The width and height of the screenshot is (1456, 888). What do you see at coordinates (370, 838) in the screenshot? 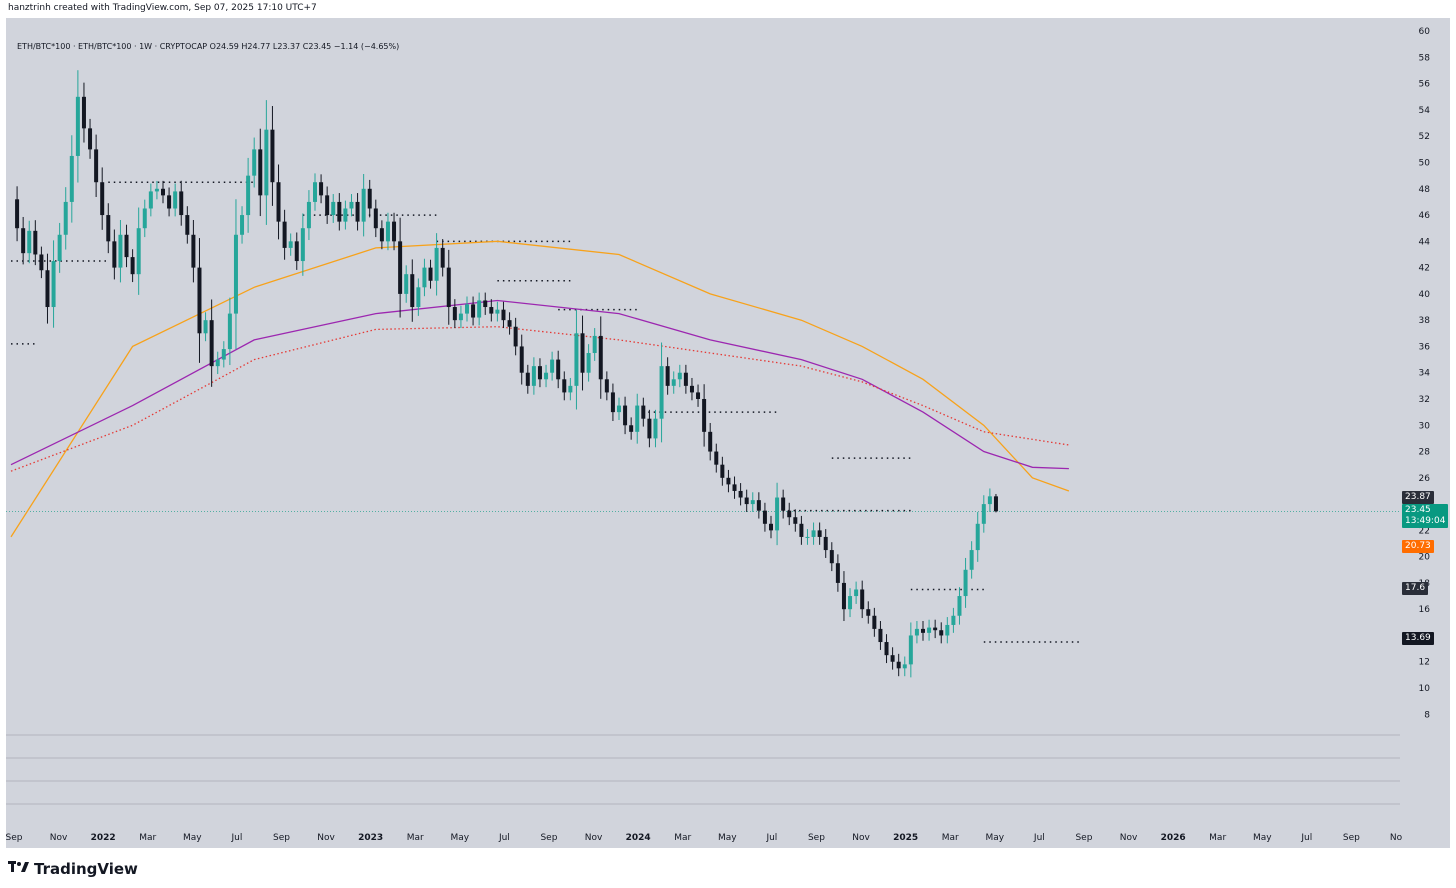
I see `x-tick-label: 2023` at bounding box center [370, 838].